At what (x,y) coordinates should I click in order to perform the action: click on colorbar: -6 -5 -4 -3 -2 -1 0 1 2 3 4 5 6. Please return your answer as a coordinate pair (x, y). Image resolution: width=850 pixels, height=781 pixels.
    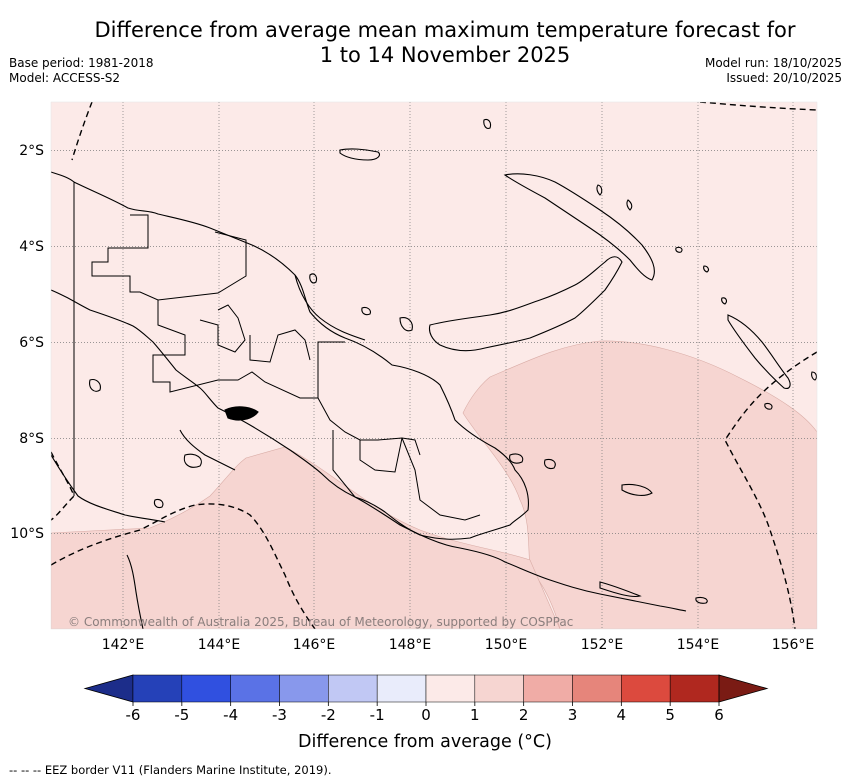
    Looking at the image, I should click on (426, 699).